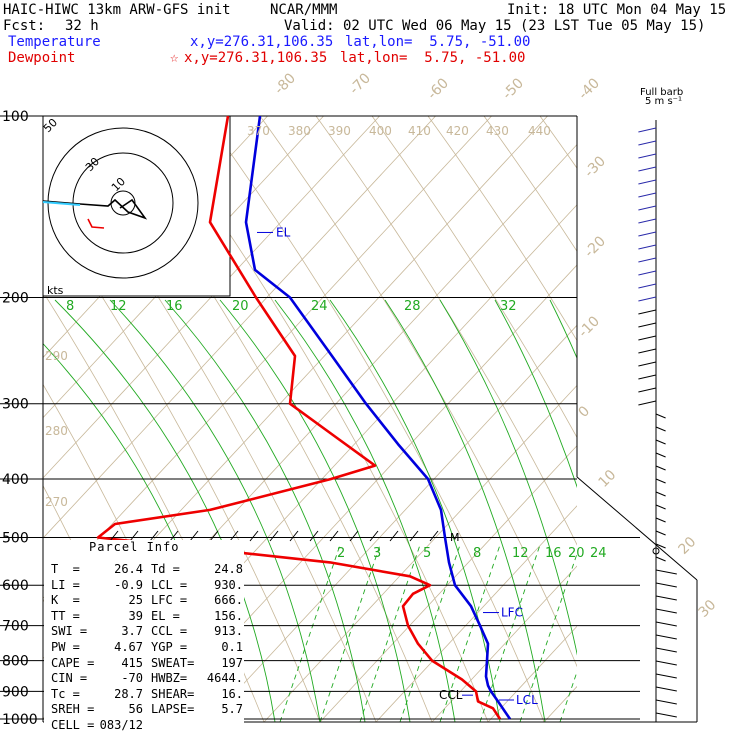 This screenshot has height=740, width=740. What do you see at coordinates (65, 647) in the screenshot?
I see `parcel-cell: PW =` at bounding box center [65, 647].